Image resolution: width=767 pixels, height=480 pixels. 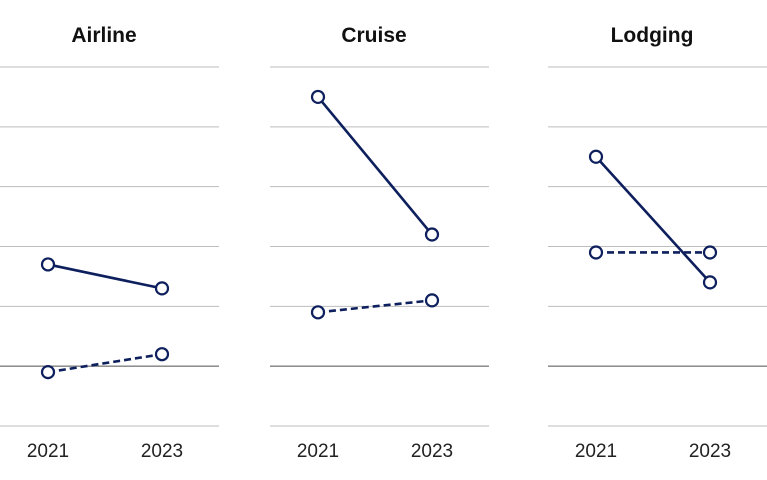 What do you see at coordinates (103, 35) in the screenshot?
I see `panel-title: Airline` at bounding box center [103, 35].